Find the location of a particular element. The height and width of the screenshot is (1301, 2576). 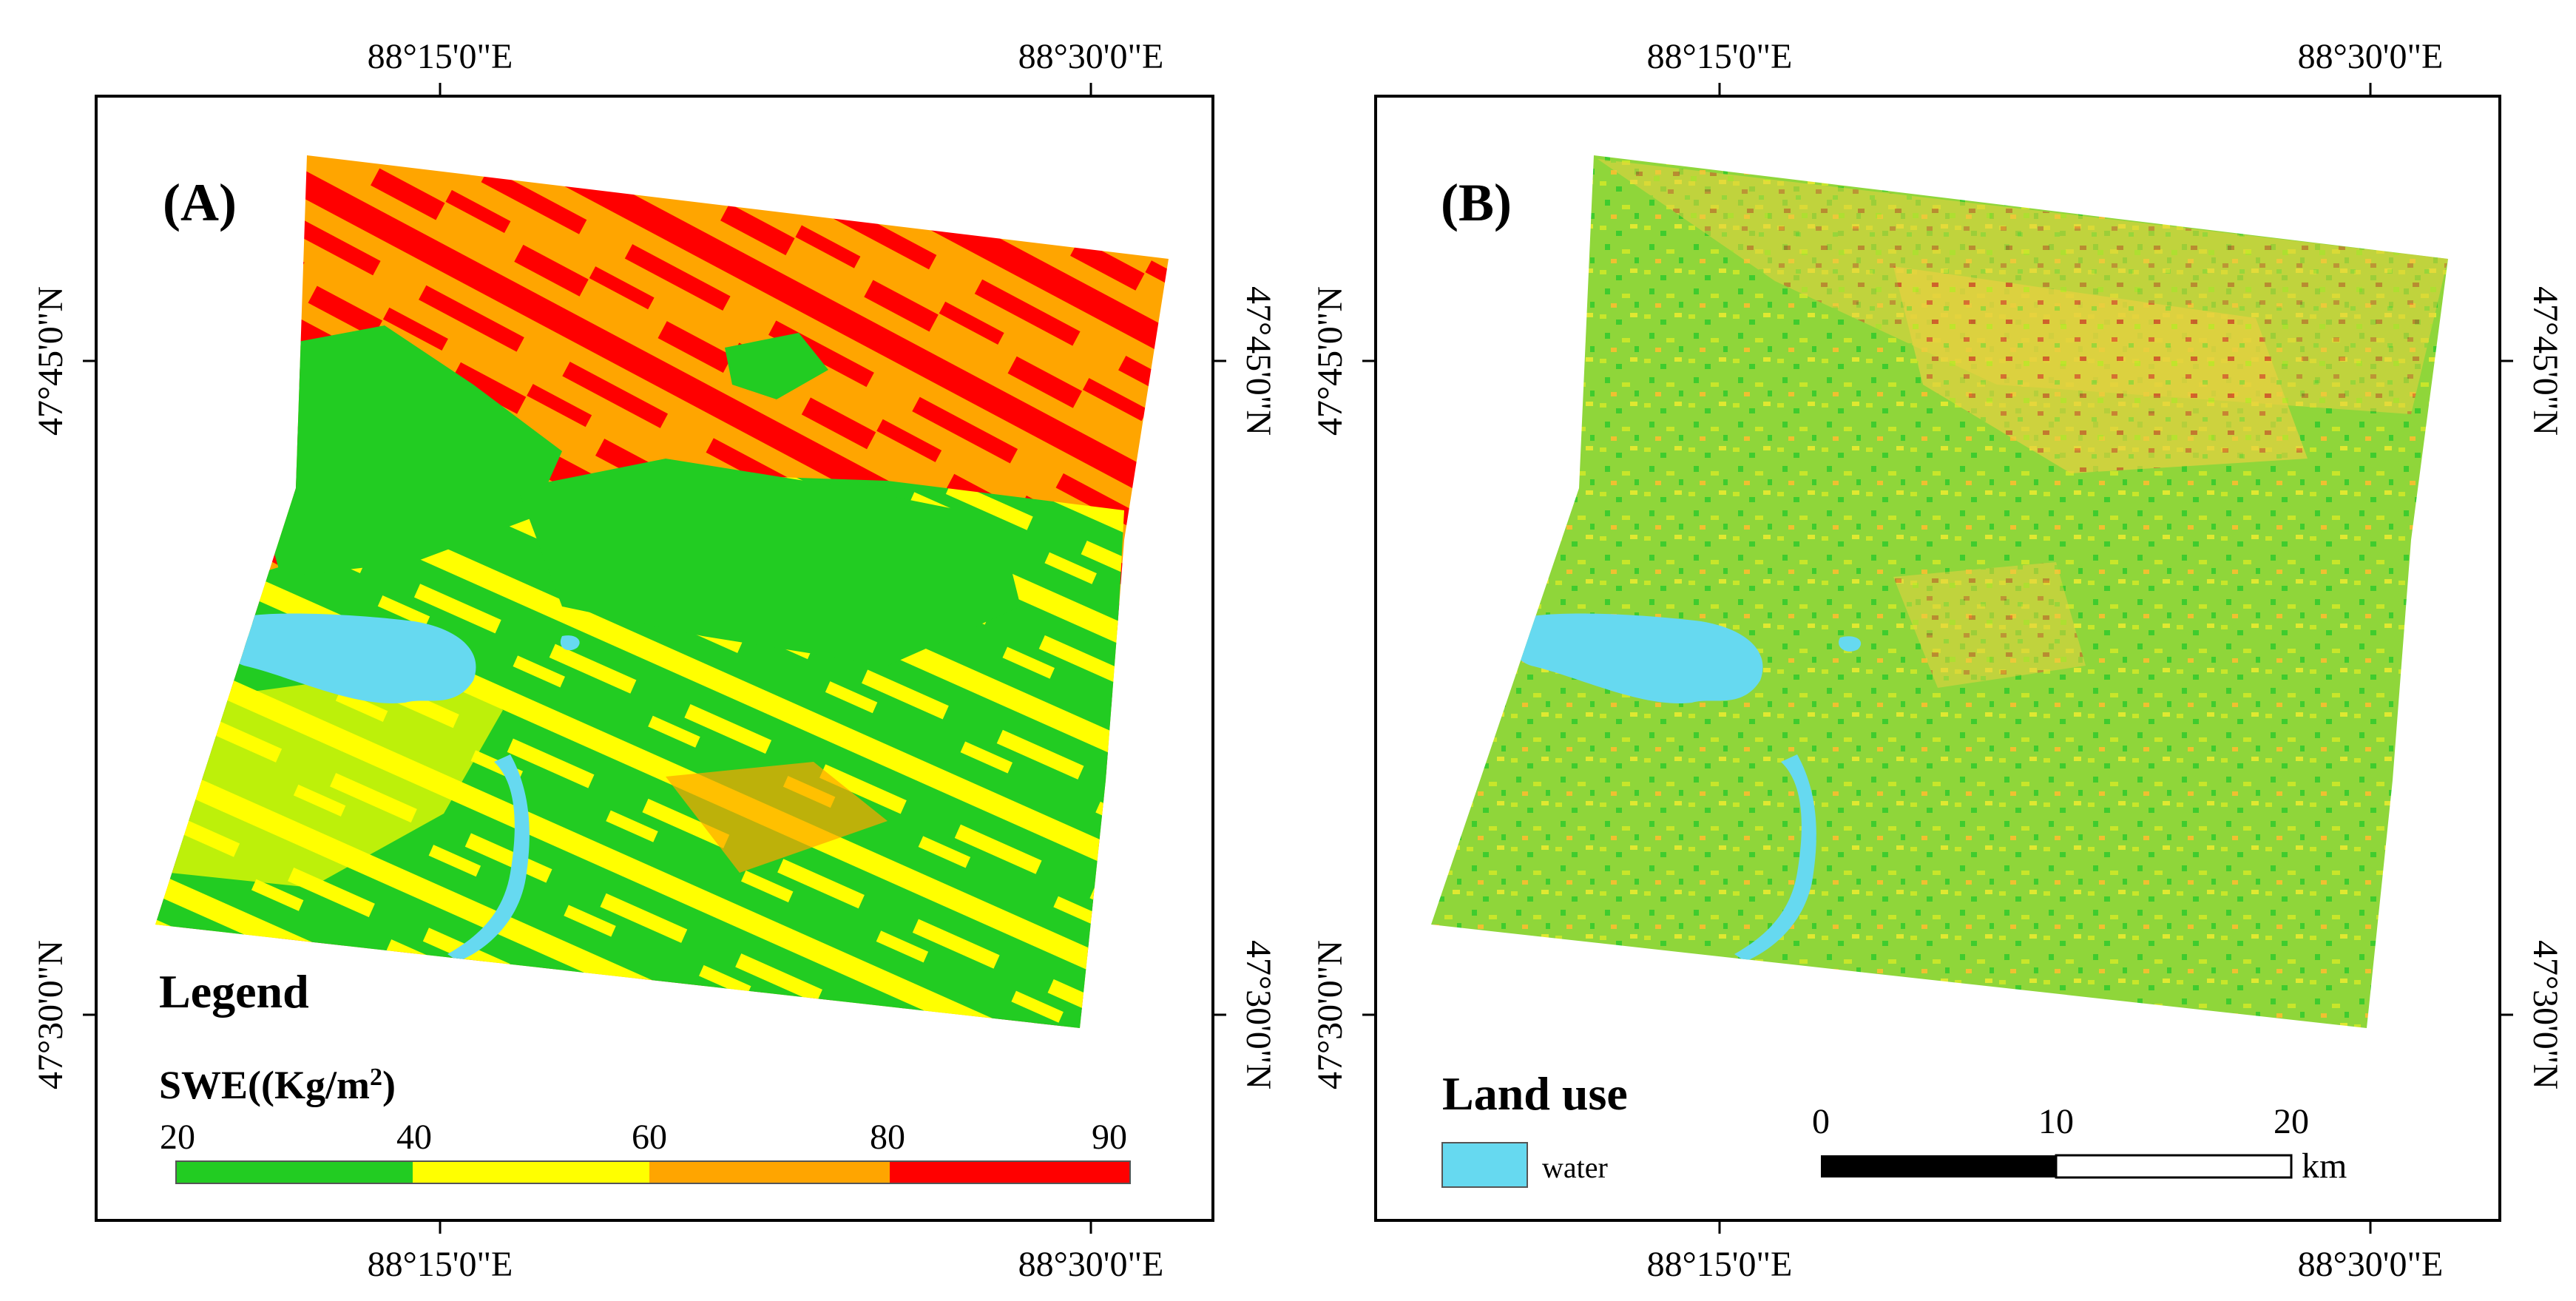

landuse-title: Land use is located at coordinates (1535, 1093).